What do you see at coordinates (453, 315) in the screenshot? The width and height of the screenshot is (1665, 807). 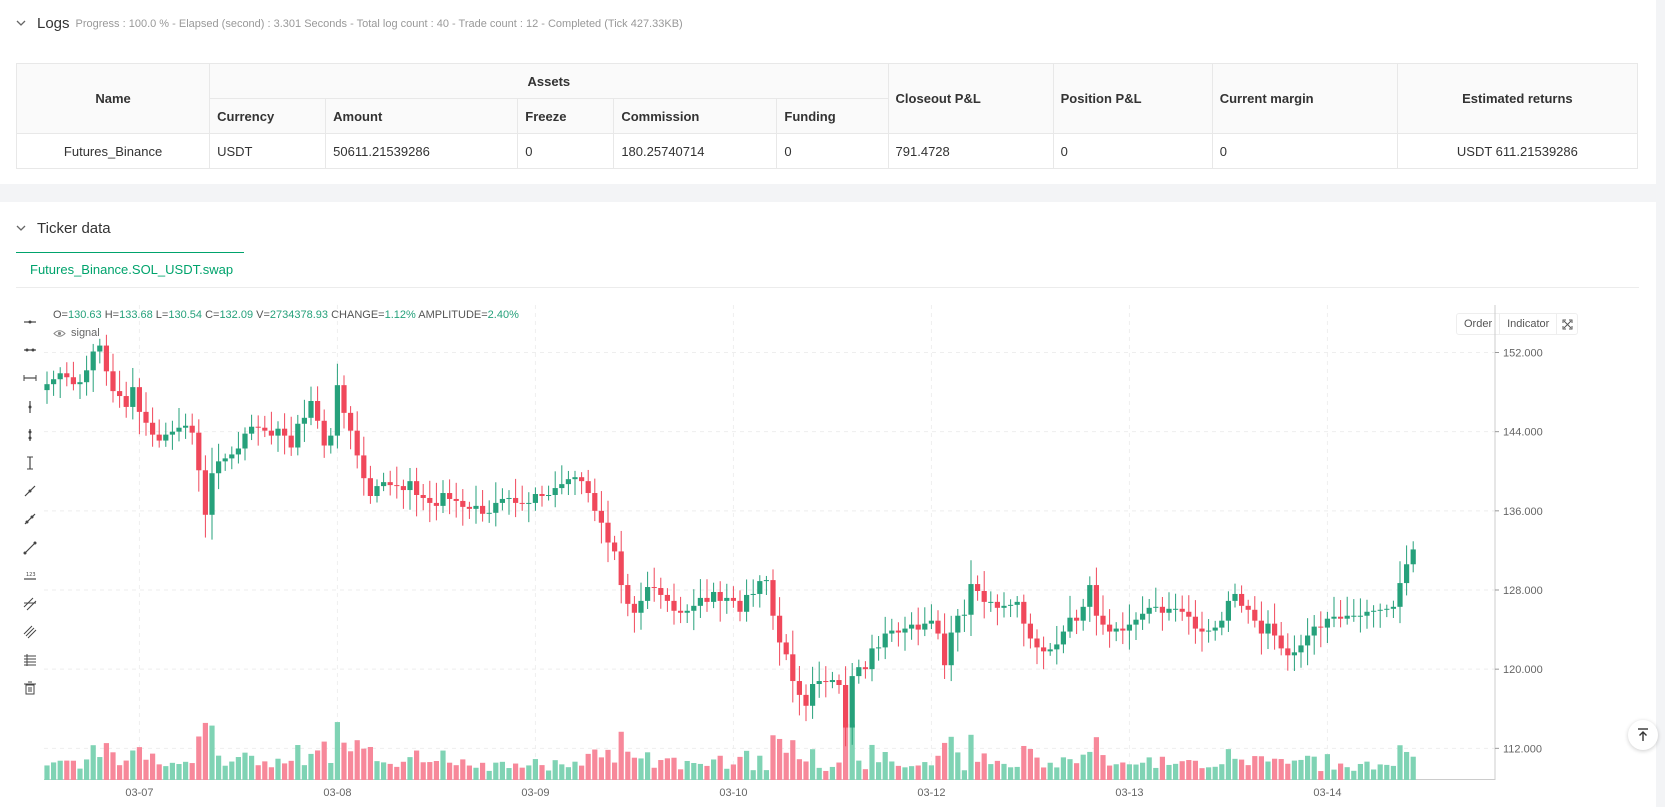 I see `amplitude-label: AMPLITUDE=` at bounding box center [453, 315].